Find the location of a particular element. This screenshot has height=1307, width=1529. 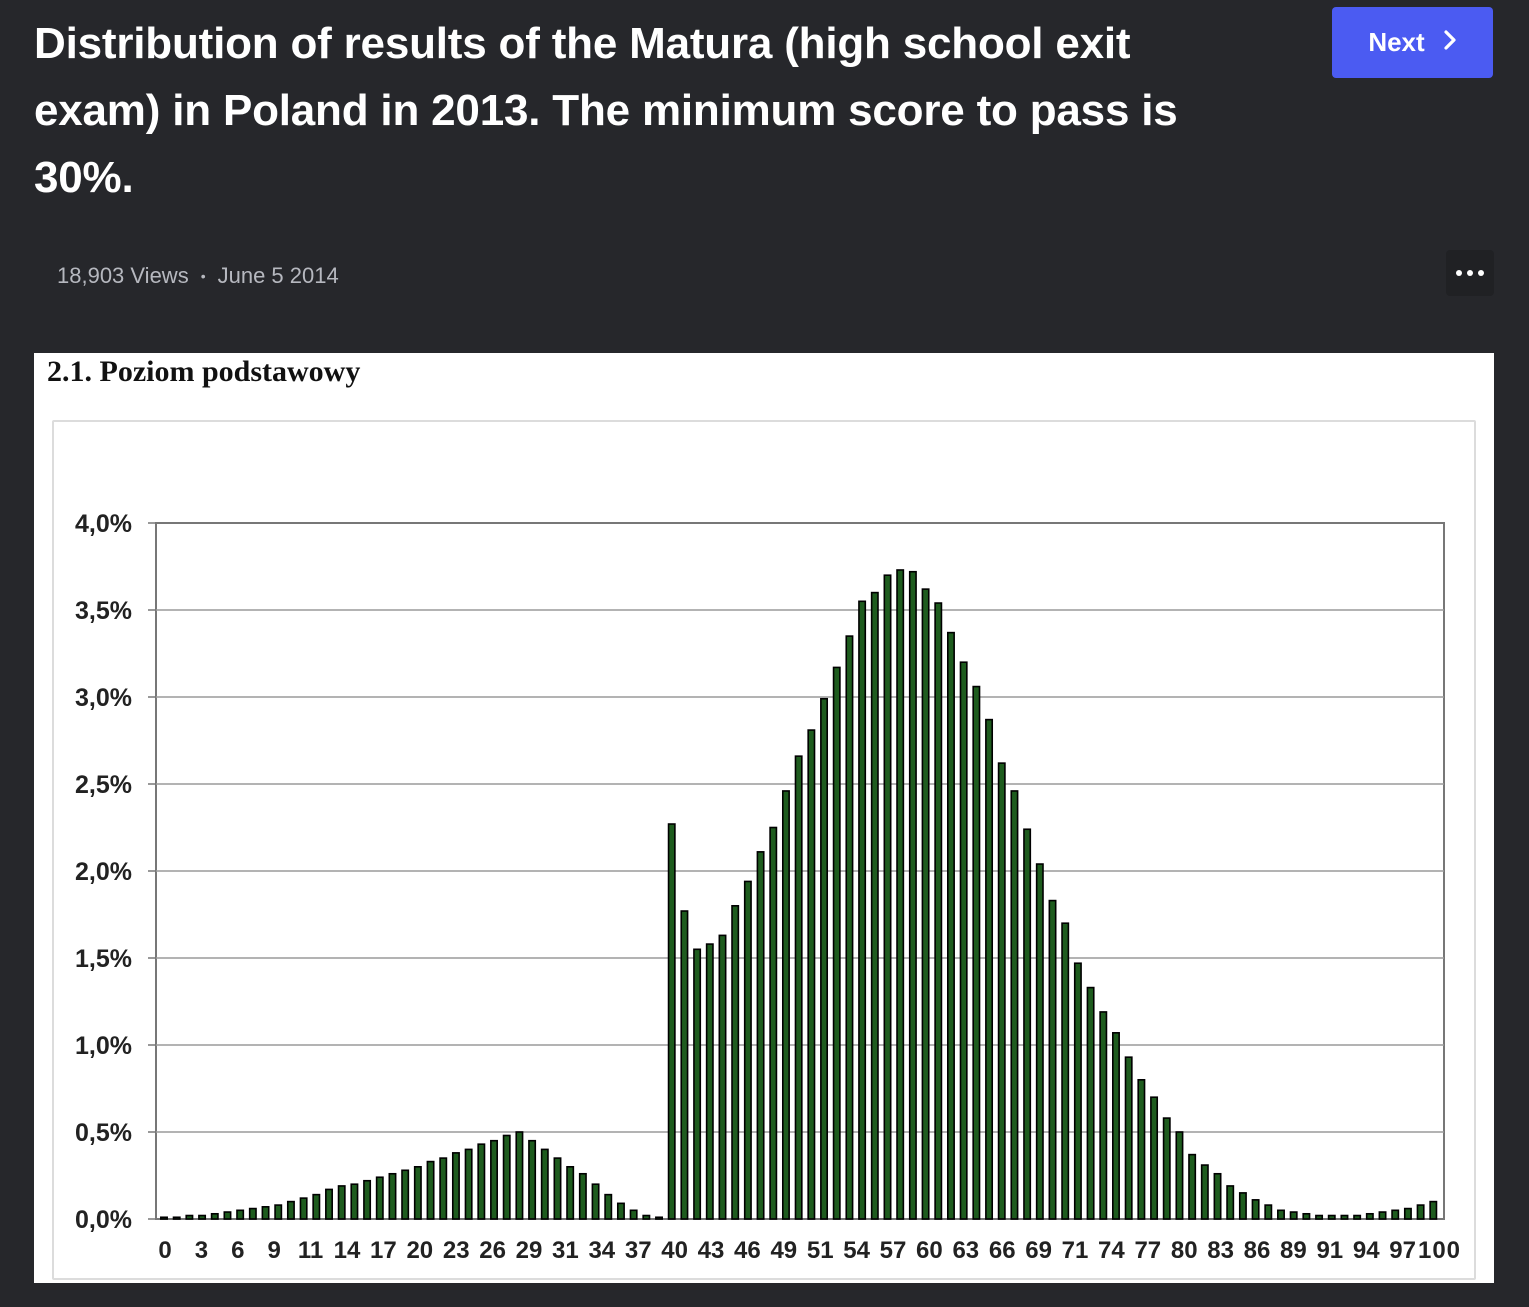

x-tick-label: 94 is located at coordinates (1366, 1250).